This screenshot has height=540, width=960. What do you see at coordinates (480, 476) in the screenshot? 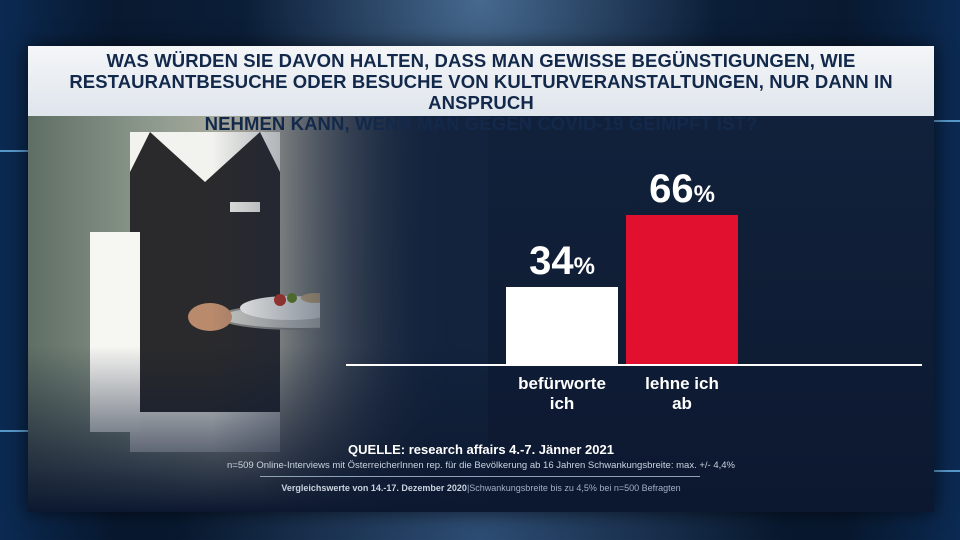
I see `footer-divider` at bounding box center [480, 476].